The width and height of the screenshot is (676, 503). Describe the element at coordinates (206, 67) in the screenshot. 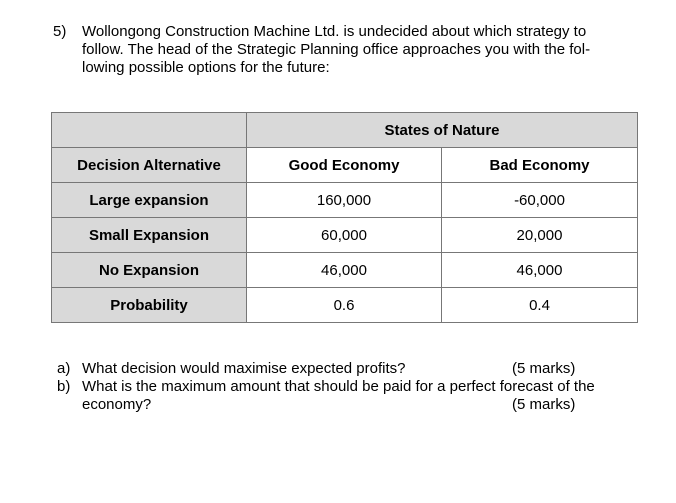

I see `question-line: lowing possible options for the future:` at that location.